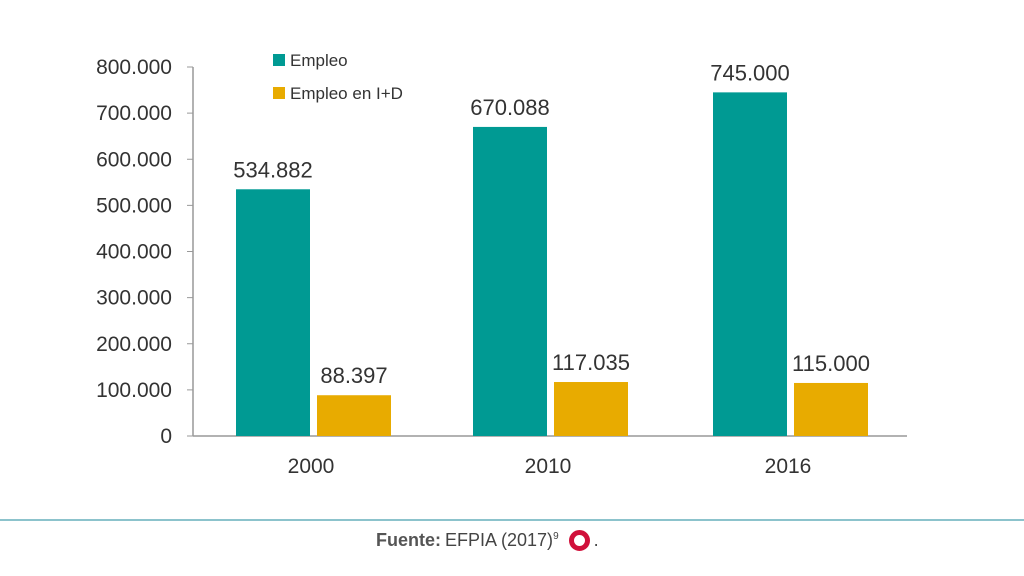 The image size is (1024, 576). What do you see at coordinates (166, 436) in the screenshot?
I see `y-tick-label: 0` at bounding box center [166, 436].